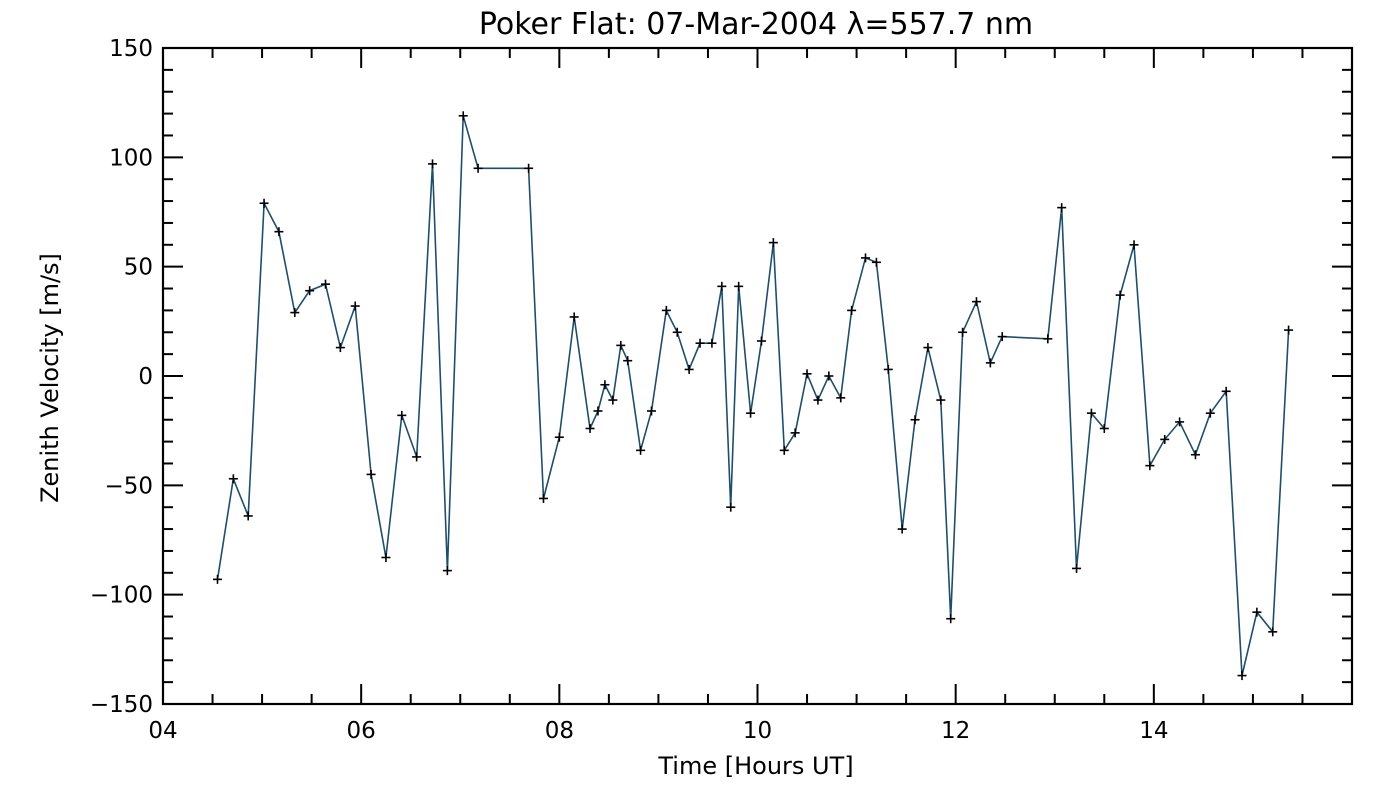  I want to click on y-axis-label: Zenith Velocity [m/s], so click(50, 378).